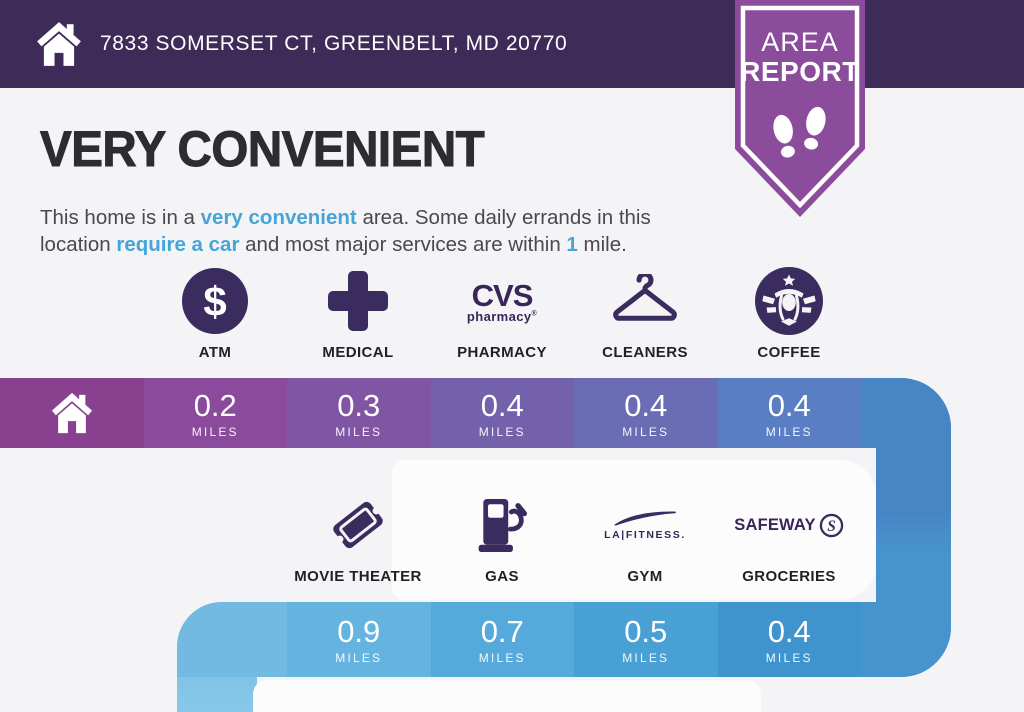  Describe the element at coordinates (645, 301) in the screenshot. I see `hanger-icon` at that location.